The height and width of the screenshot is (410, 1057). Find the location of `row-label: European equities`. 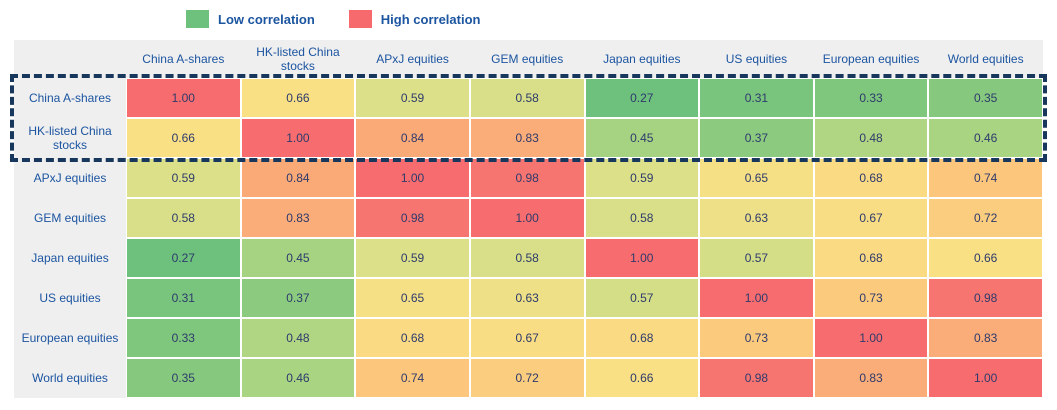

row-label: European equities is located at coordinates (70, 337).